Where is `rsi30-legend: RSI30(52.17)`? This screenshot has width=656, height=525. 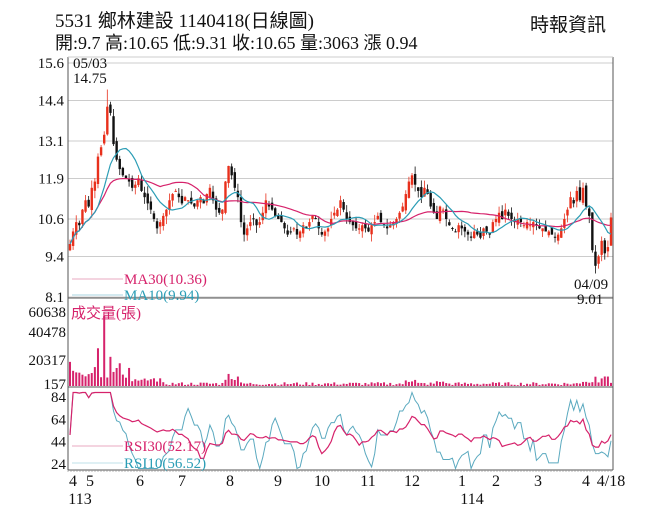
rsi30-legend: RSI30(52.17) is located at coordinates (165, 447).